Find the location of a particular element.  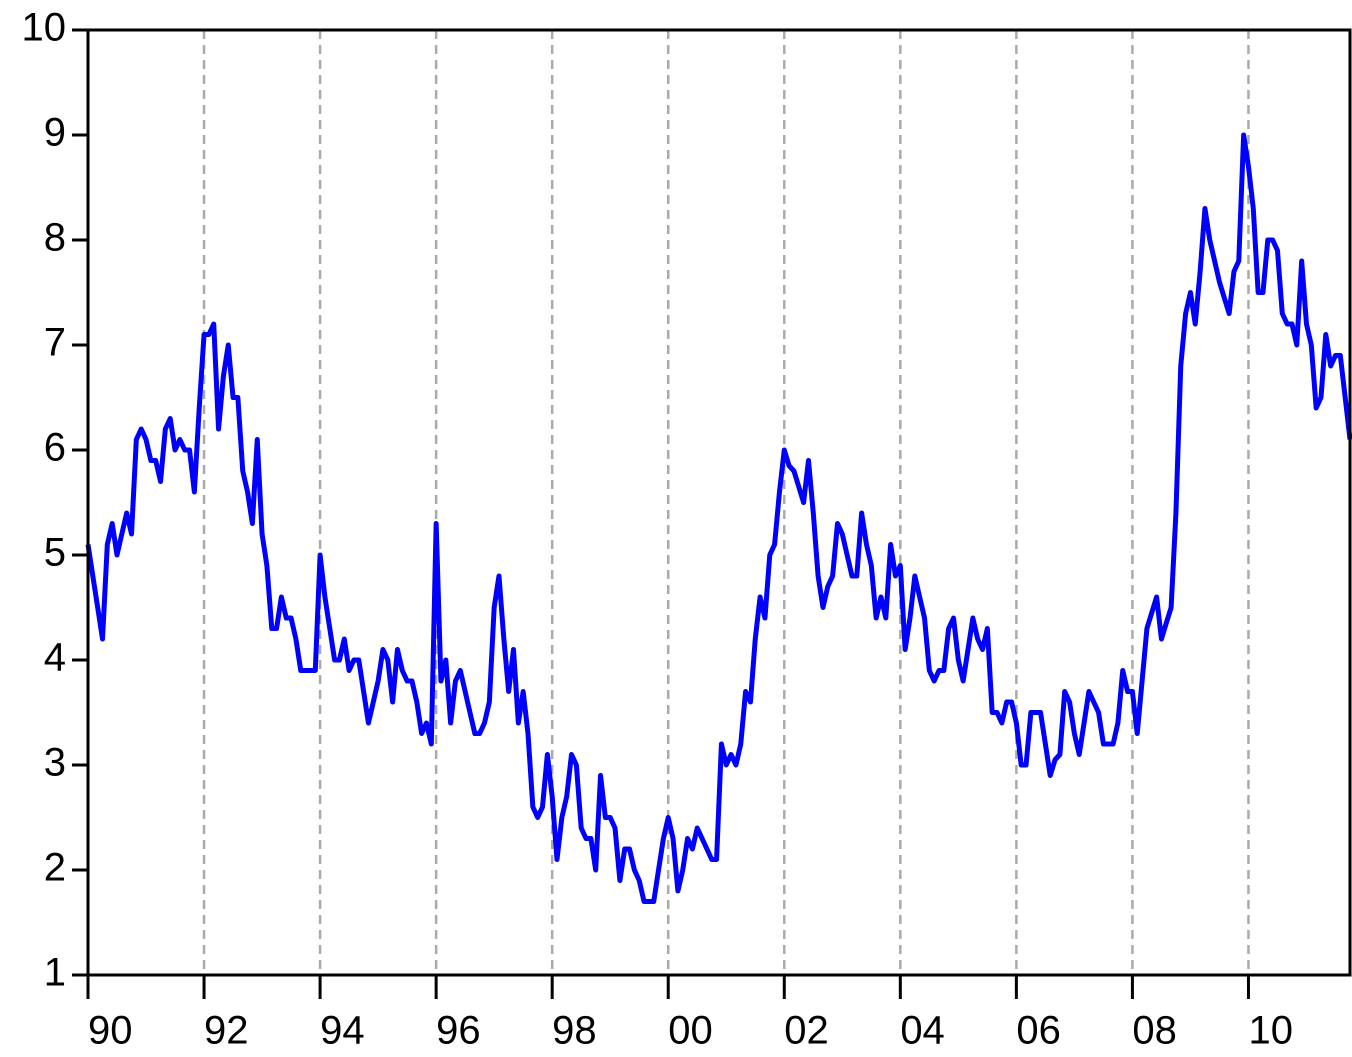

y-tick-label: 7 is located at coordinates (55, 343).